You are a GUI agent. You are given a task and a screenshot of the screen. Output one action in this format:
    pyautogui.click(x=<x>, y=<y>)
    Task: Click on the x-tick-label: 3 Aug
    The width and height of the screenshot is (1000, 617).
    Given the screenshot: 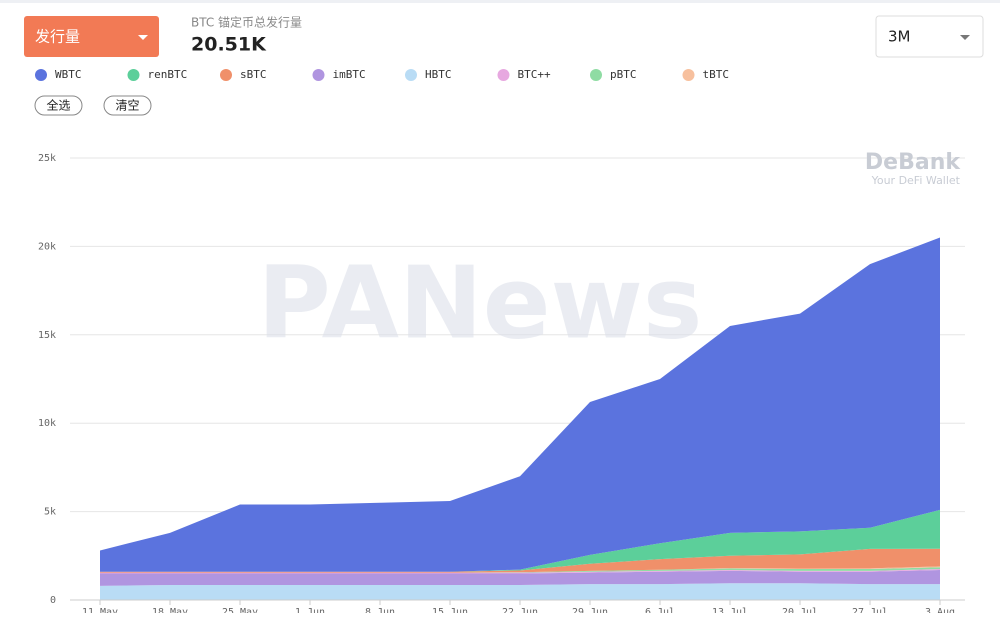 What is the action you would take?
    pyautogui.click(x=940, y=610)
    